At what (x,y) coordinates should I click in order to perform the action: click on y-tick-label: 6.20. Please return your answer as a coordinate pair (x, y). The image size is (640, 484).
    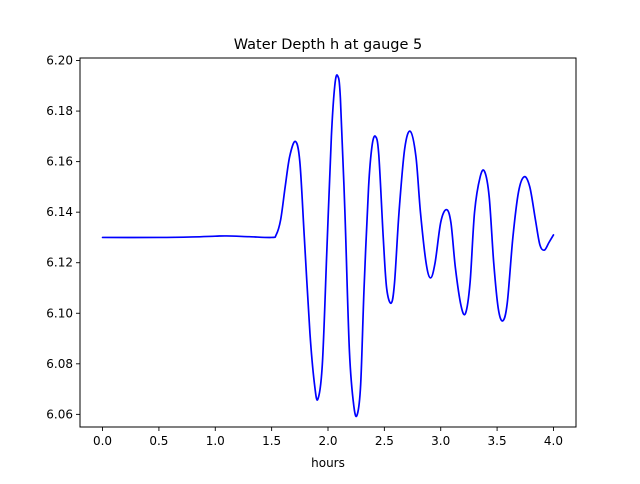
    Looking at the image, I should click on (59, 61).